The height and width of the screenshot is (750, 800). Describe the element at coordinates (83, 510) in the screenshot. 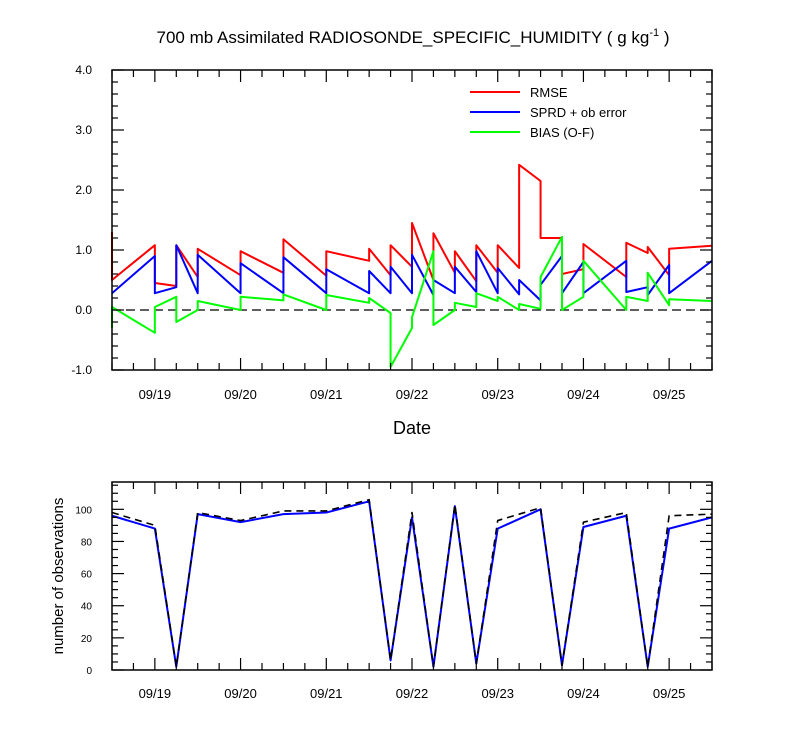

I see `bottom-y-tick-label: 100` at that location.